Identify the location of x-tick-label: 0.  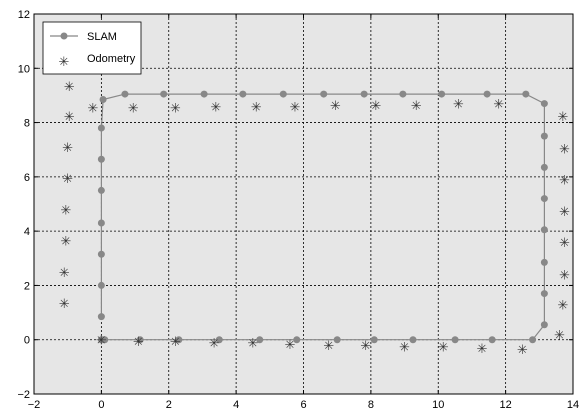
(101, 405).